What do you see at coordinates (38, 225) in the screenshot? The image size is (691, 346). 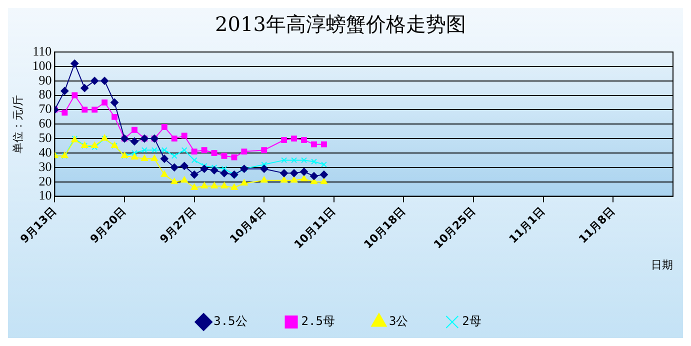 I see `x-tick-label: 9月13日` at bounding box center [38, 225].